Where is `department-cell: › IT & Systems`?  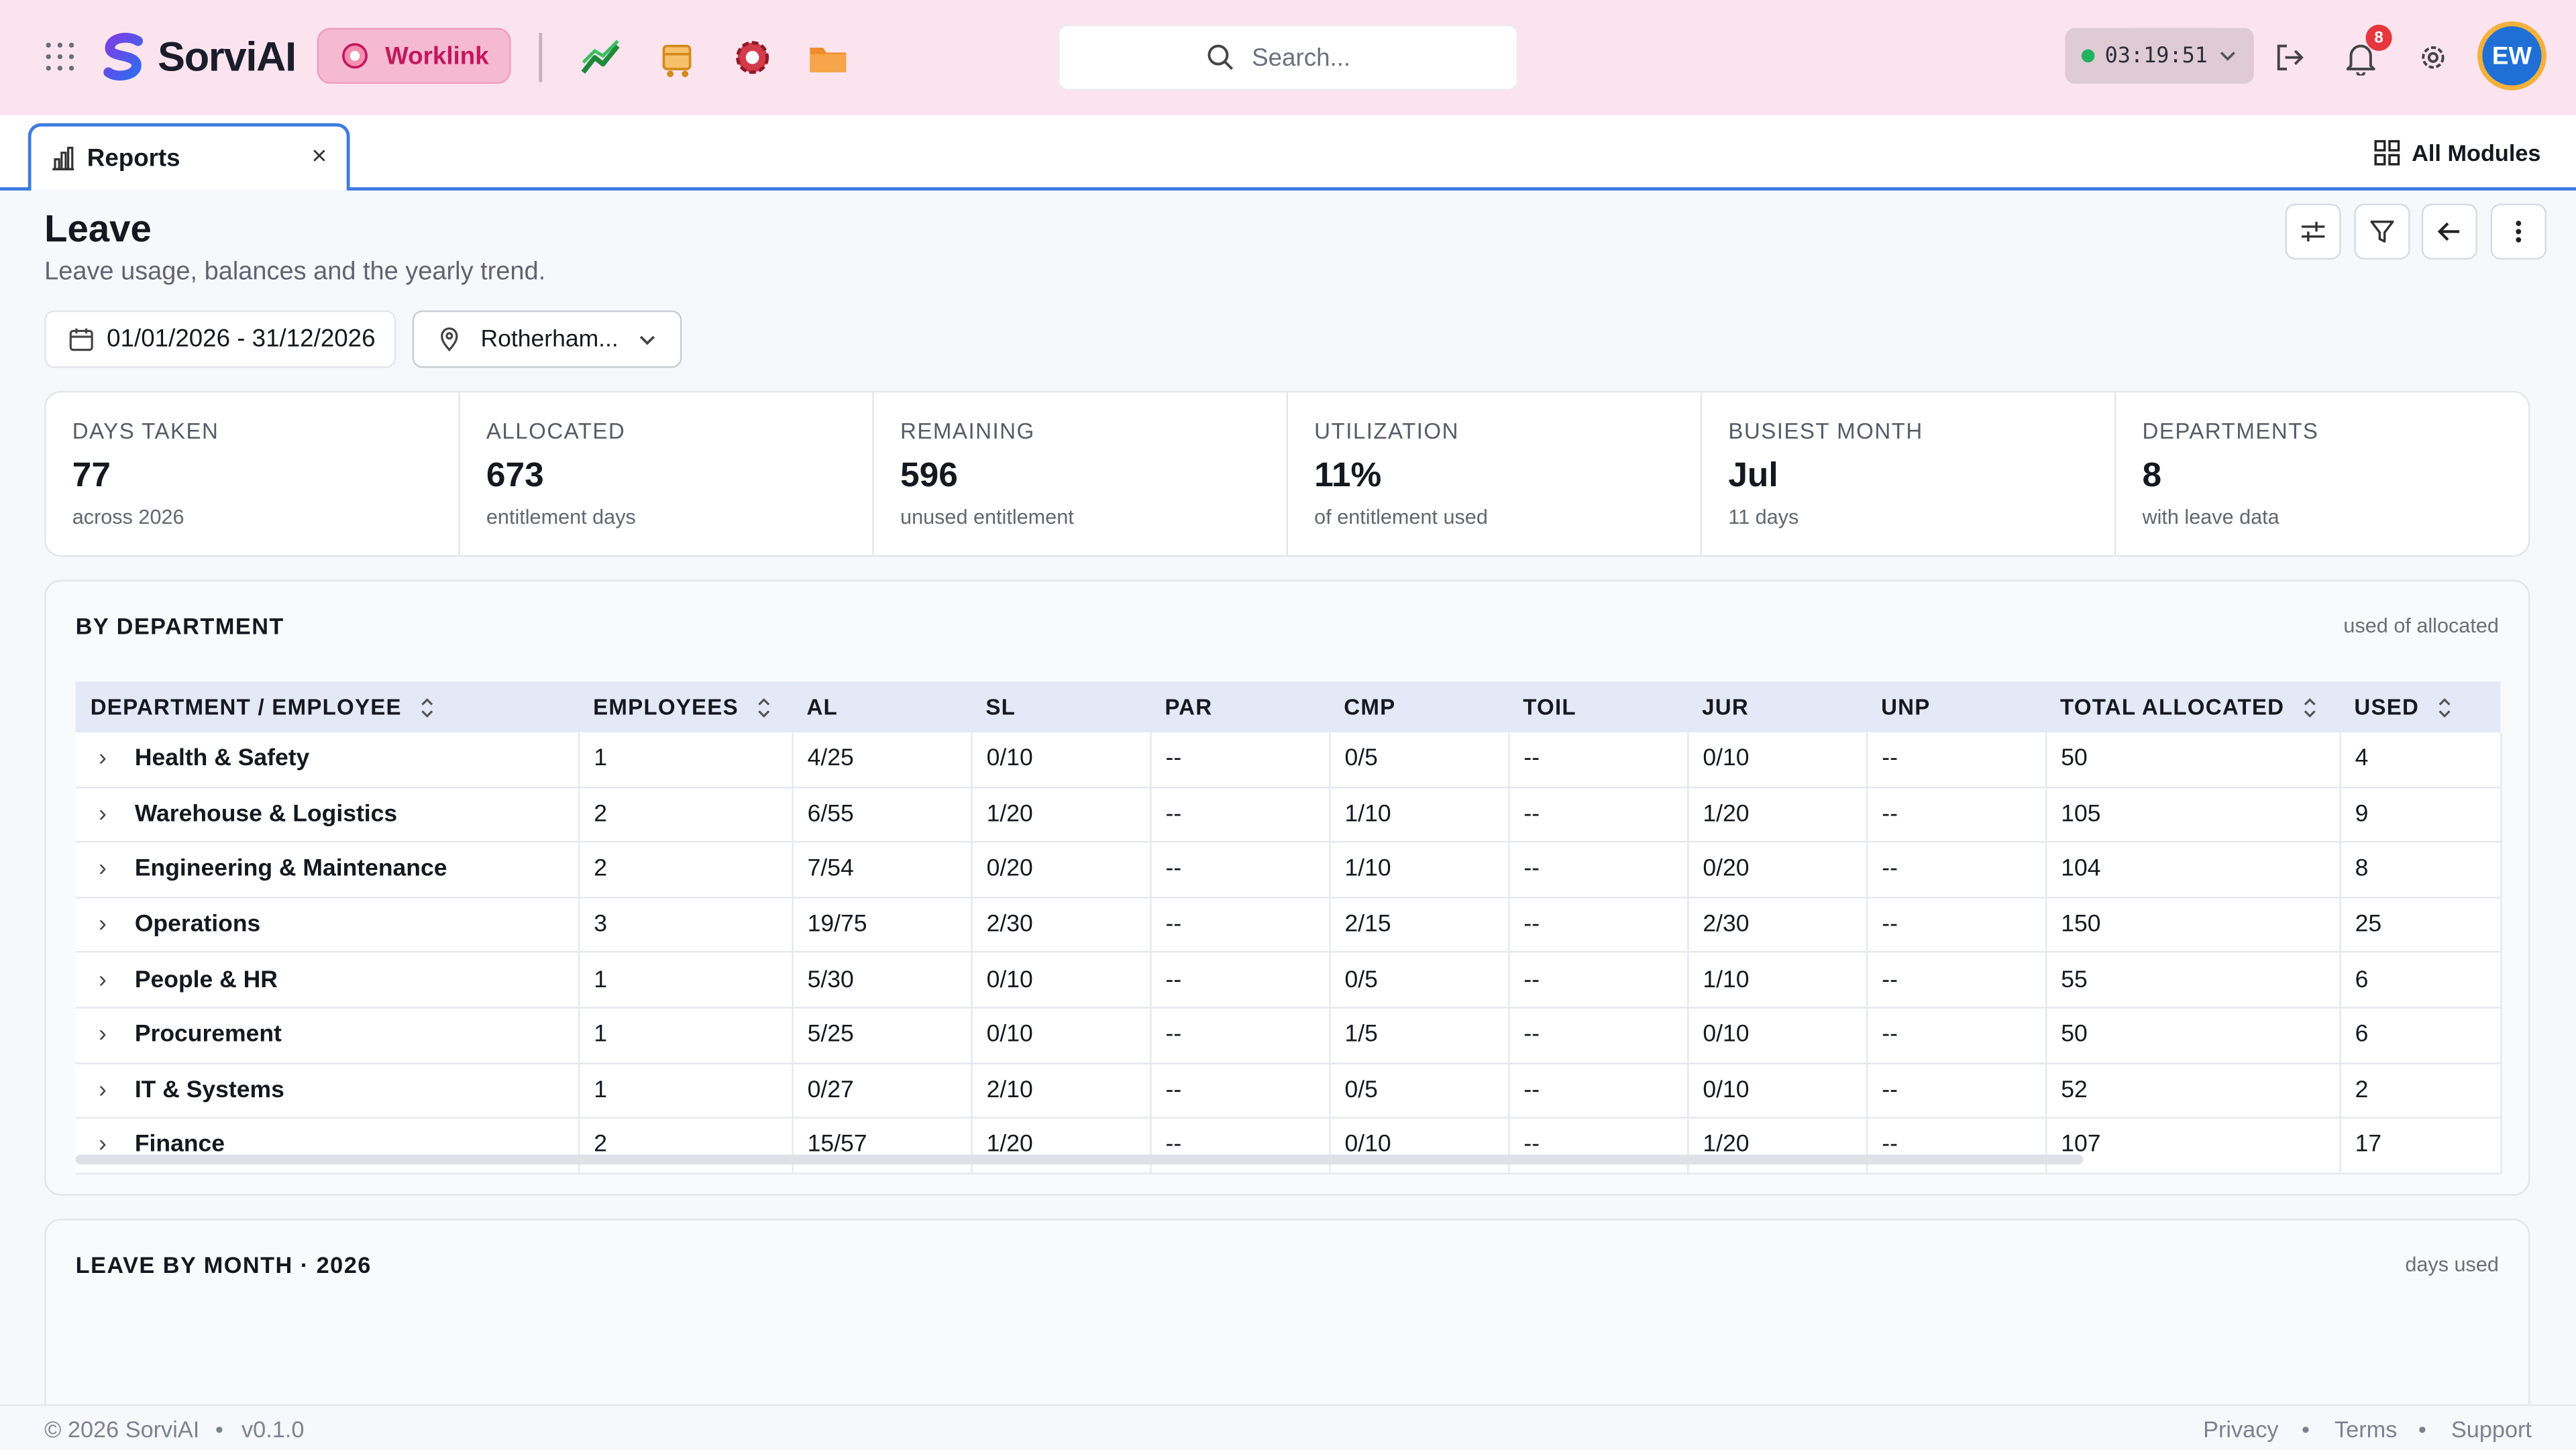
department-cell: › IT & Systems is located at coordinates (327, 1090).